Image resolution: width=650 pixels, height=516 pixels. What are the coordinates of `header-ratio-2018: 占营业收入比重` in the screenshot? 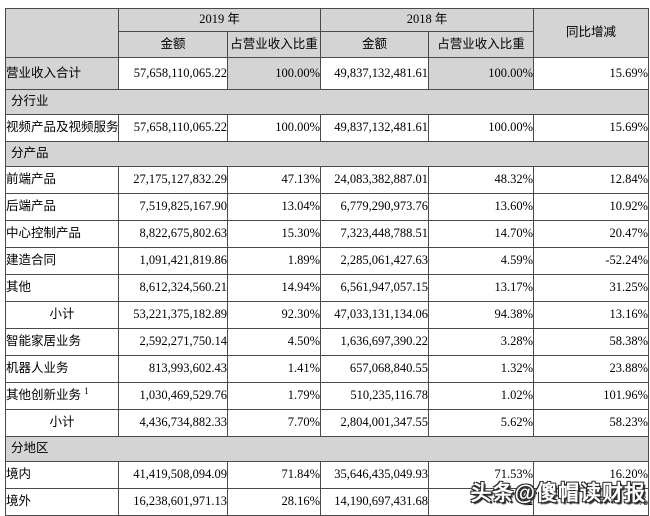 It's located at (481, 44).